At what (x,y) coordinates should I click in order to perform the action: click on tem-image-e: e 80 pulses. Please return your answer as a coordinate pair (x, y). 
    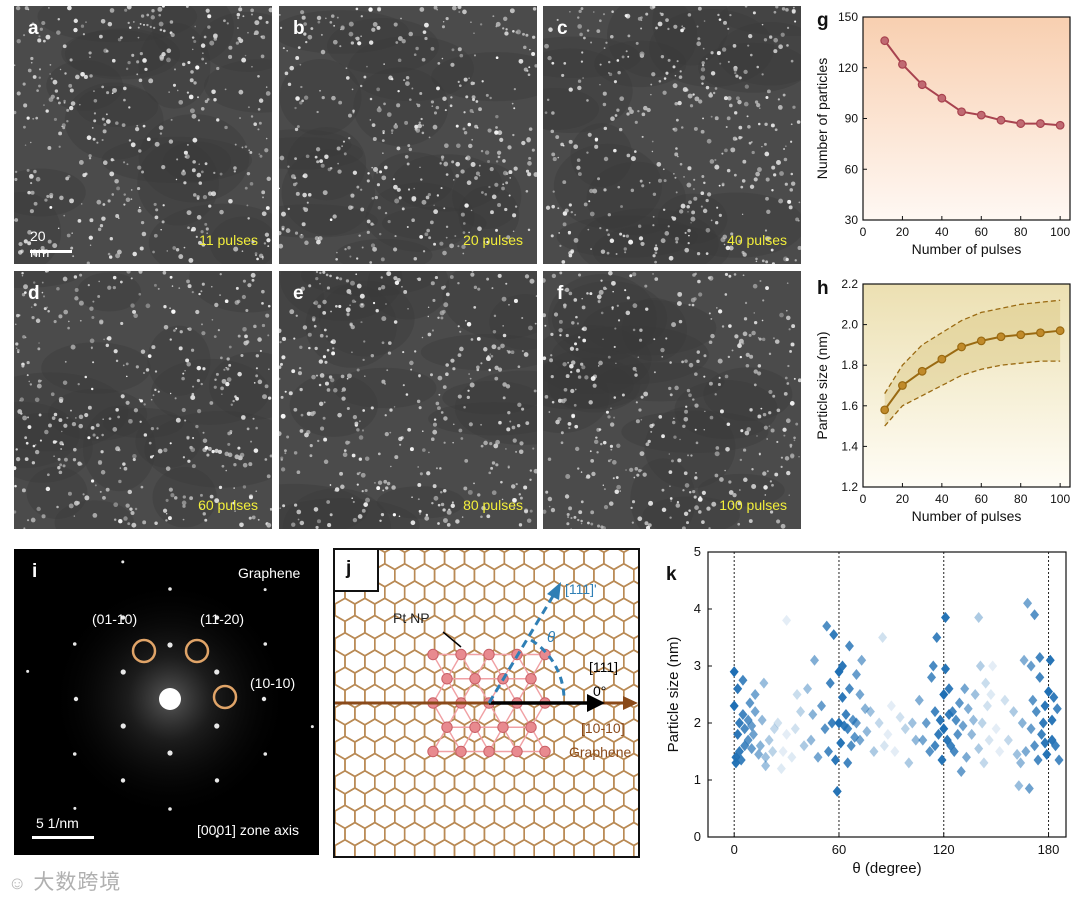
    Looking at the image, I should click on (408, 400).